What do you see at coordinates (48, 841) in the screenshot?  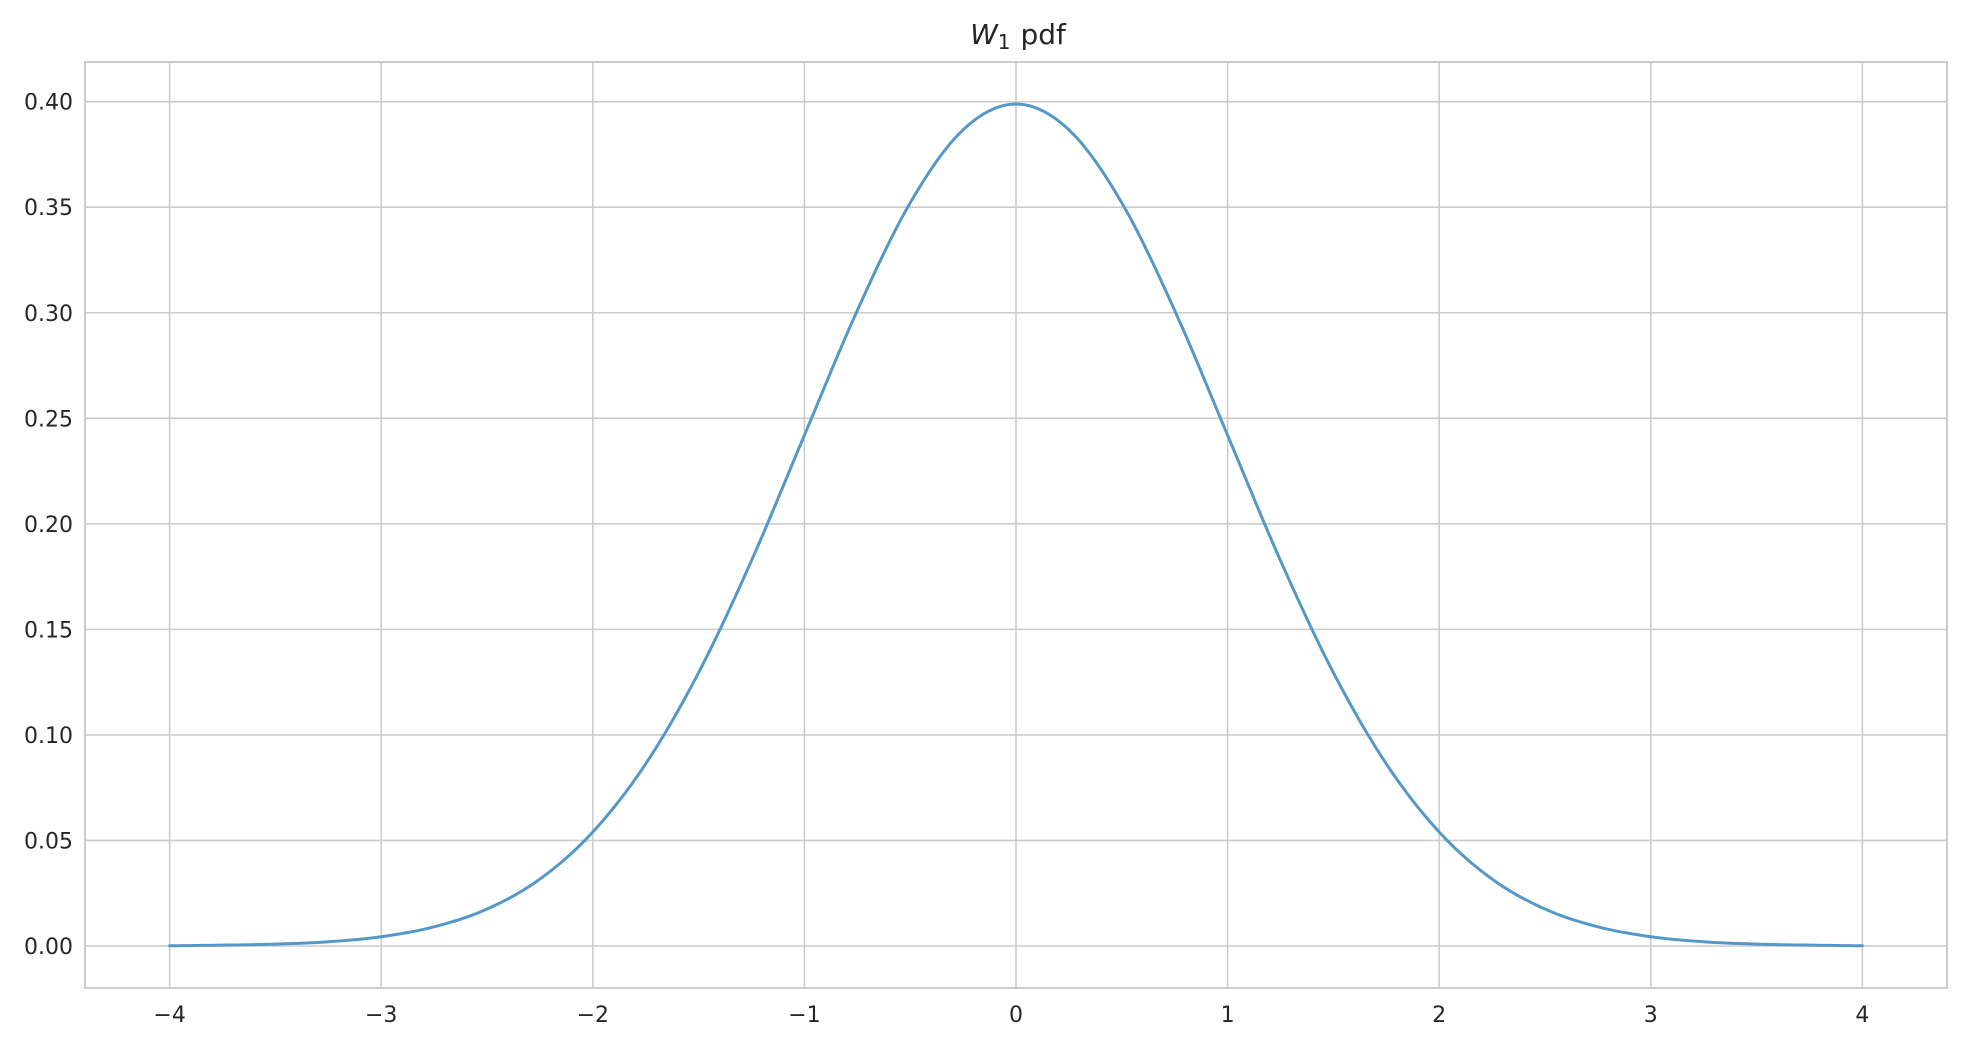 I see `y-tick-label: 0.05` at bounding box center [48, 841].